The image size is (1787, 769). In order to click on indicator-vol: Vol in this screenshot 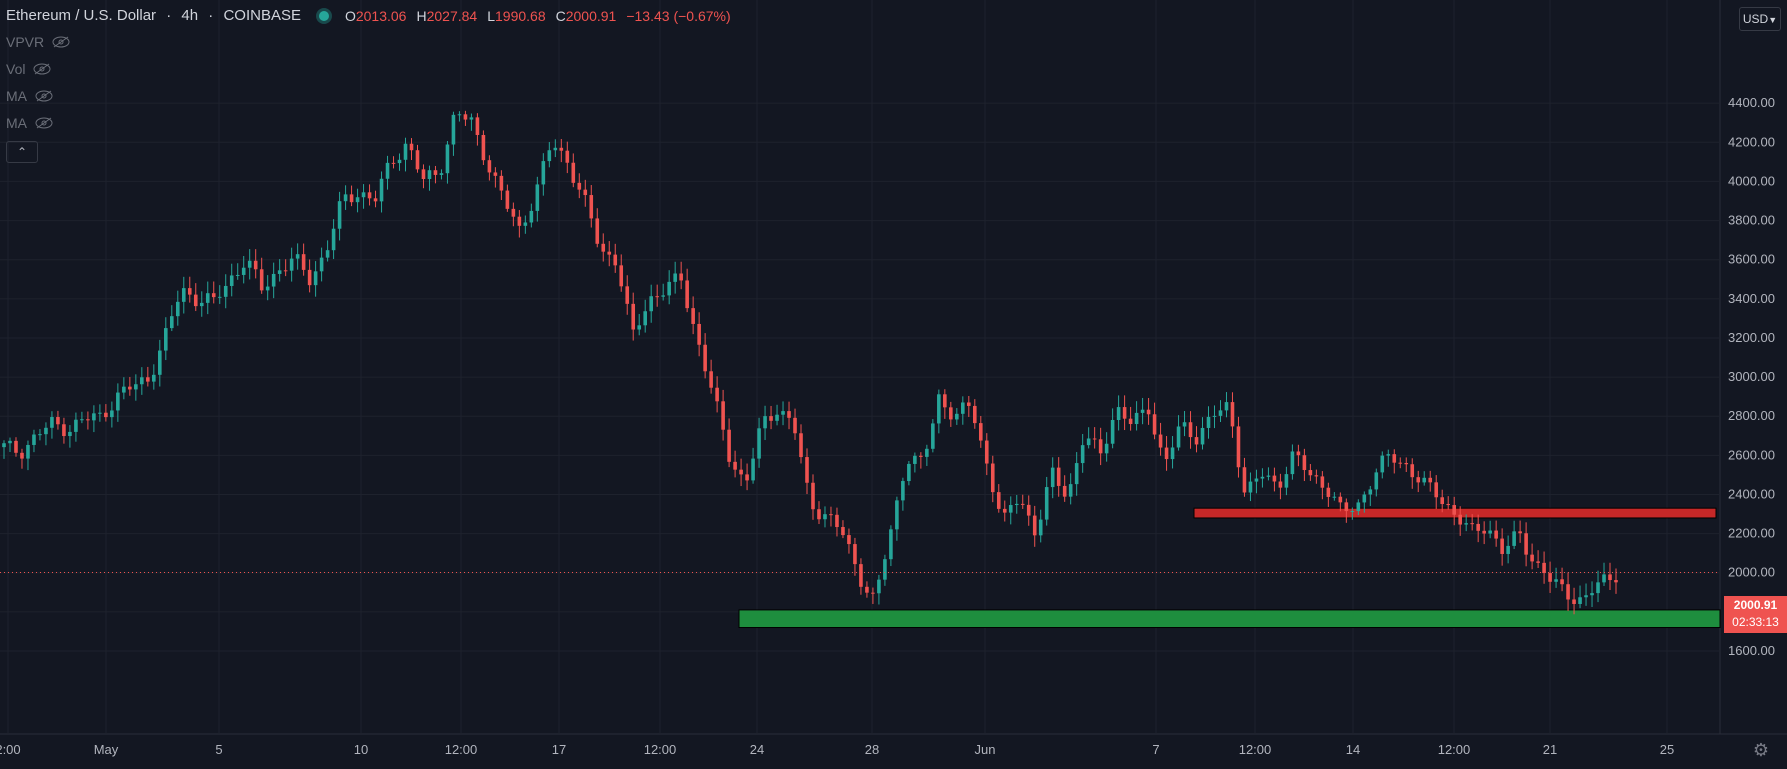, I will do `click(28, 69)`.